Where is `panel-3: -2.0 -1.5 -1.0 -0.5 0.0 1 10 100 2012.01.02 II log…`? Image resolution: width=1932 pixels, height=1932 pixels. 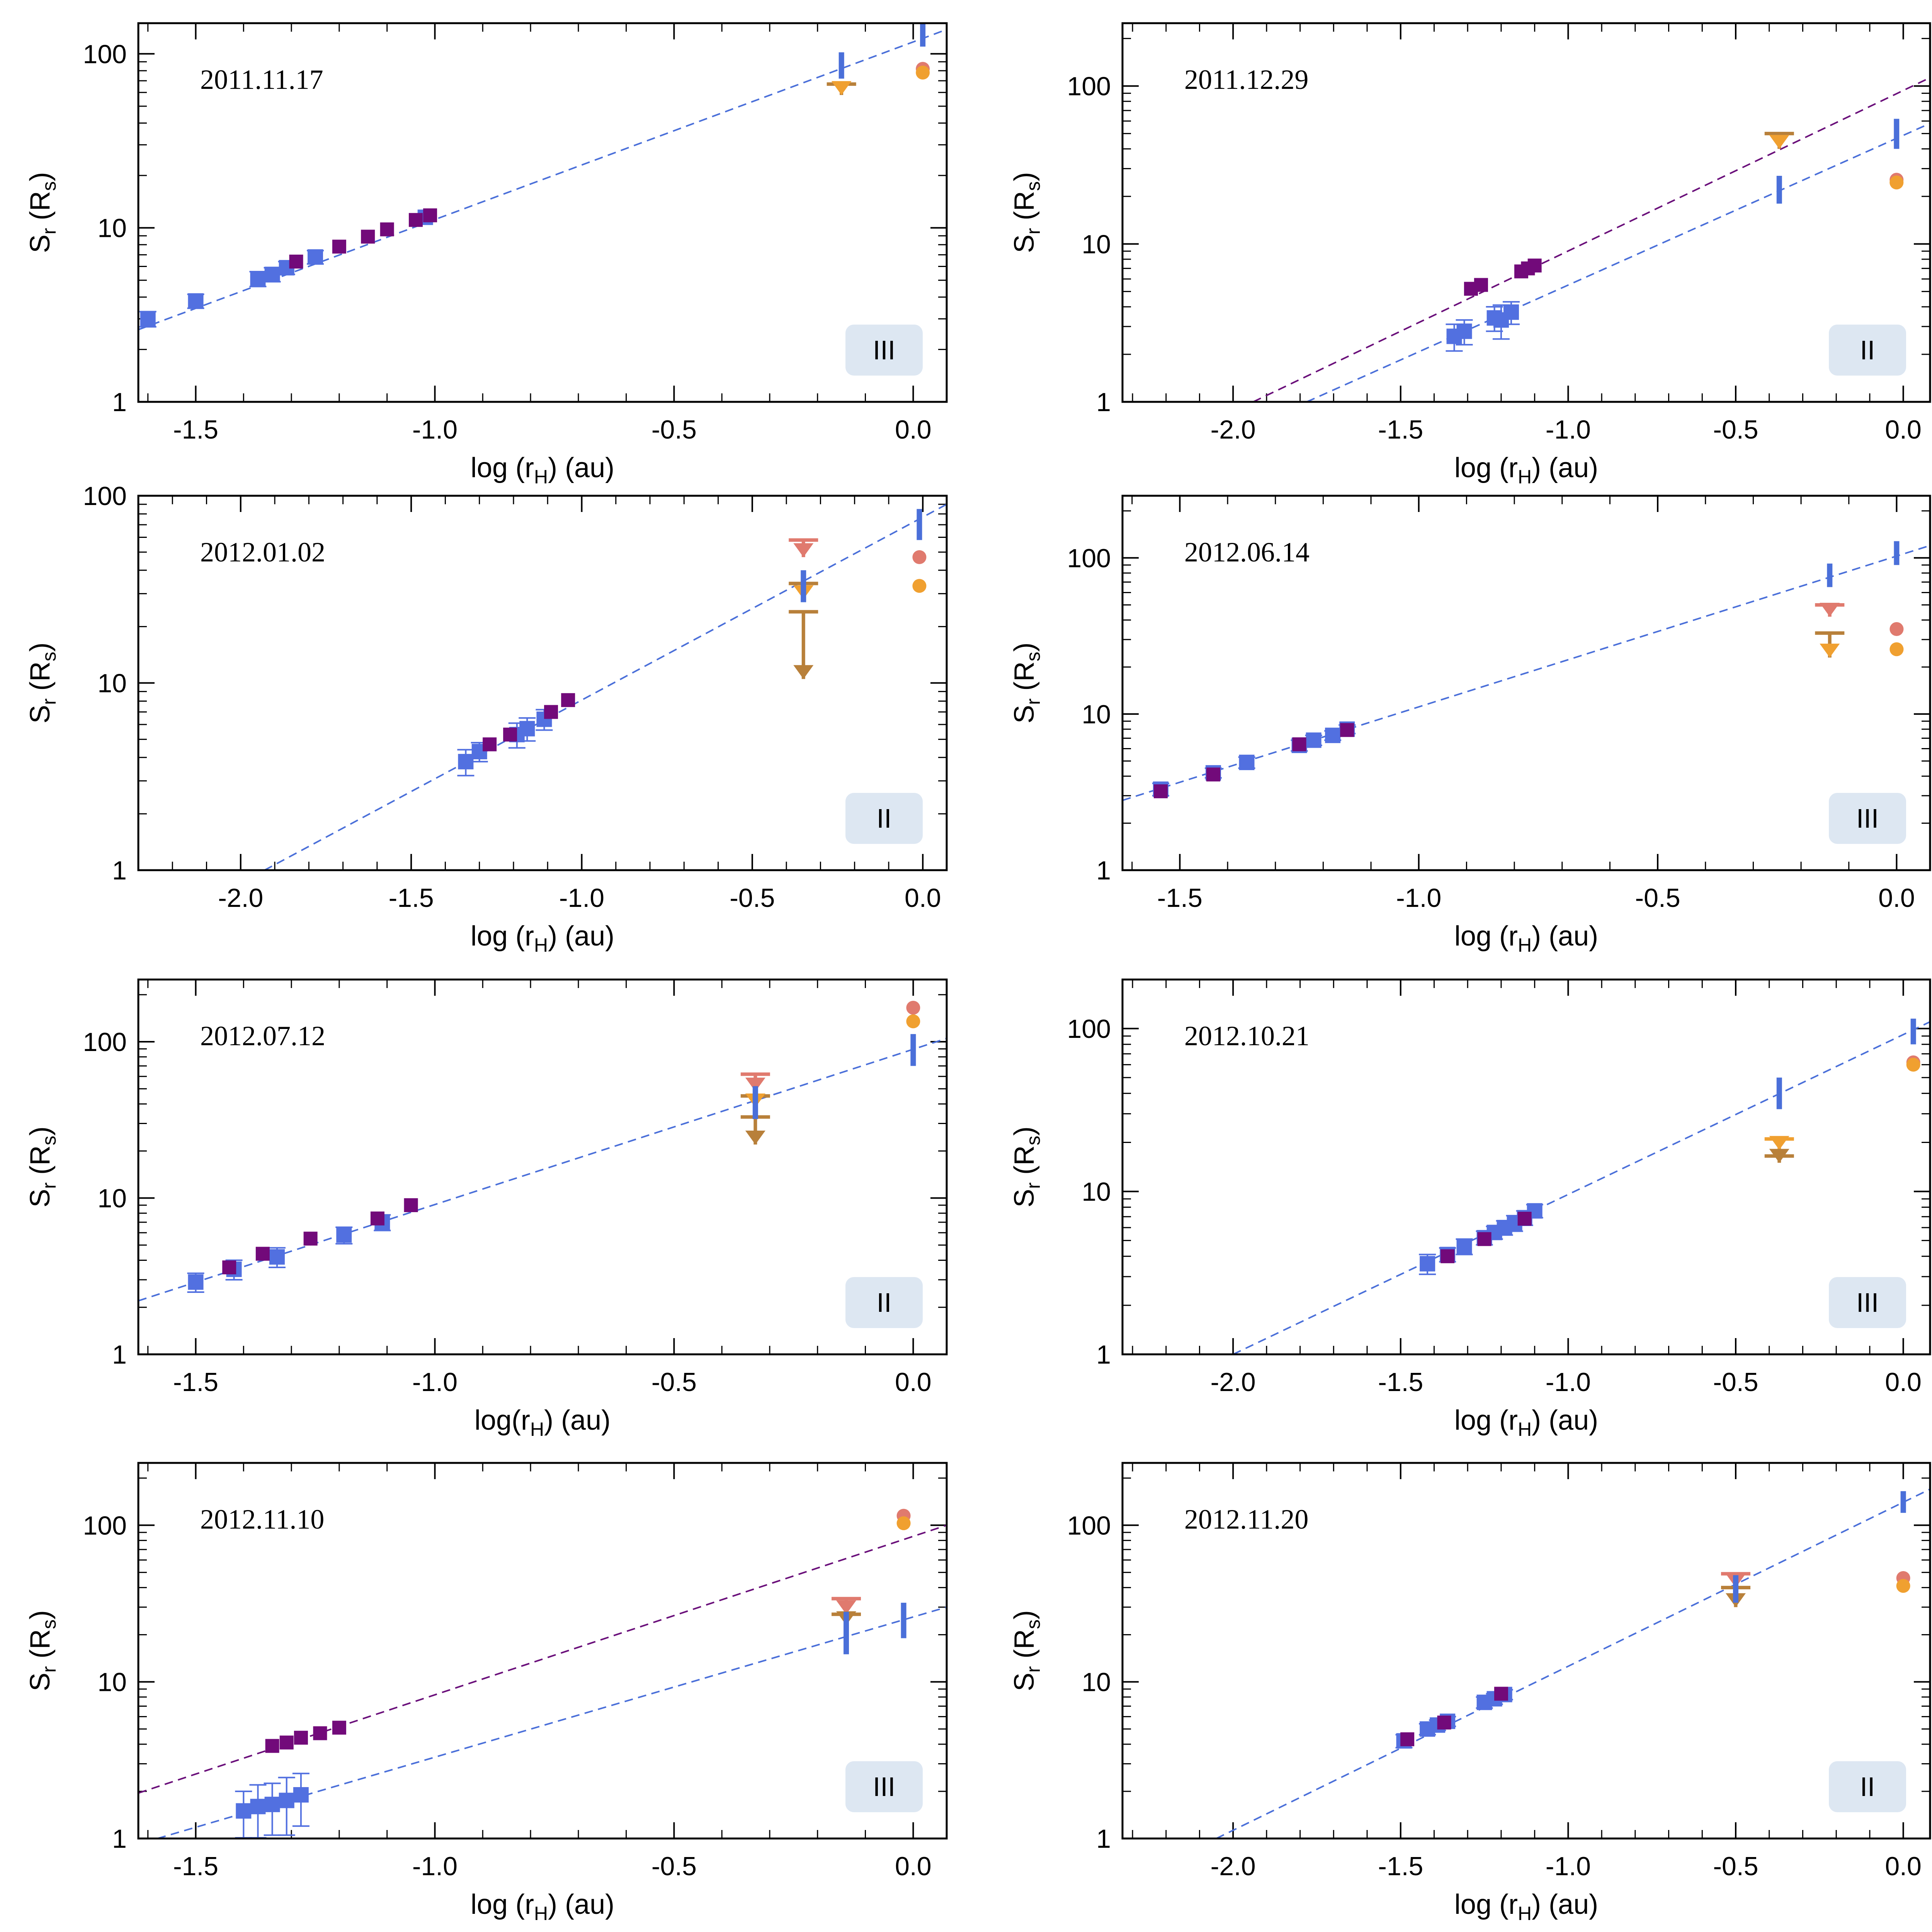 panel-3: -2.0 -1.5 -1.0 -0.5 0.0 1 10 100 2012.01.02 II log… is located at coordinates (486, 719).